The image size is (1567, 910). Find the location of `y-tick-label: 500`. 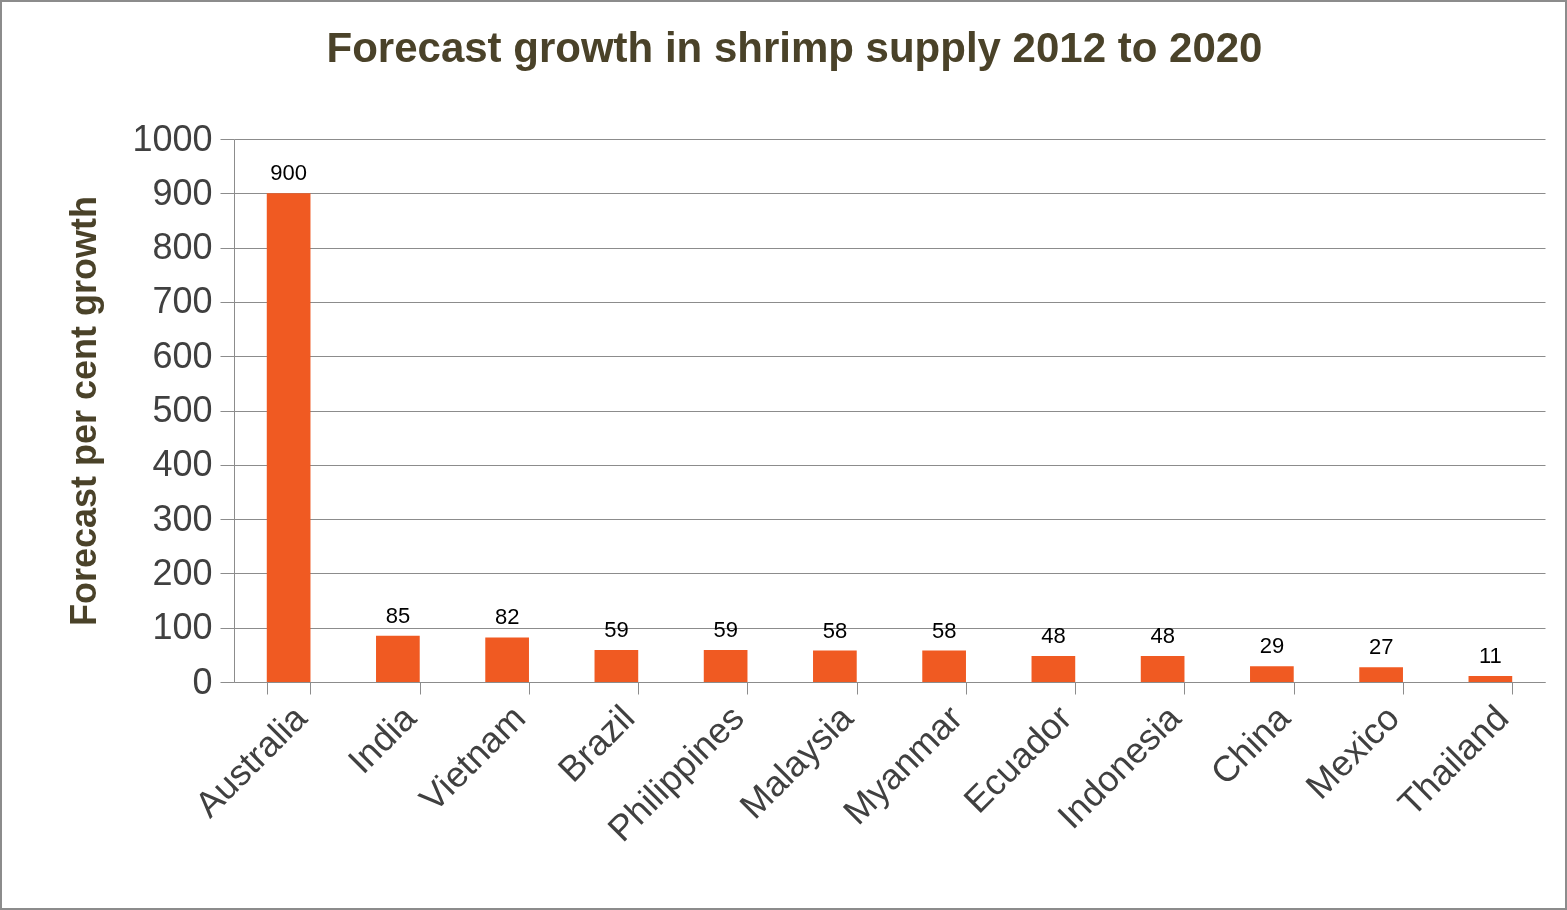

y-tick-label: 500 is located at coordinates (182, 409).